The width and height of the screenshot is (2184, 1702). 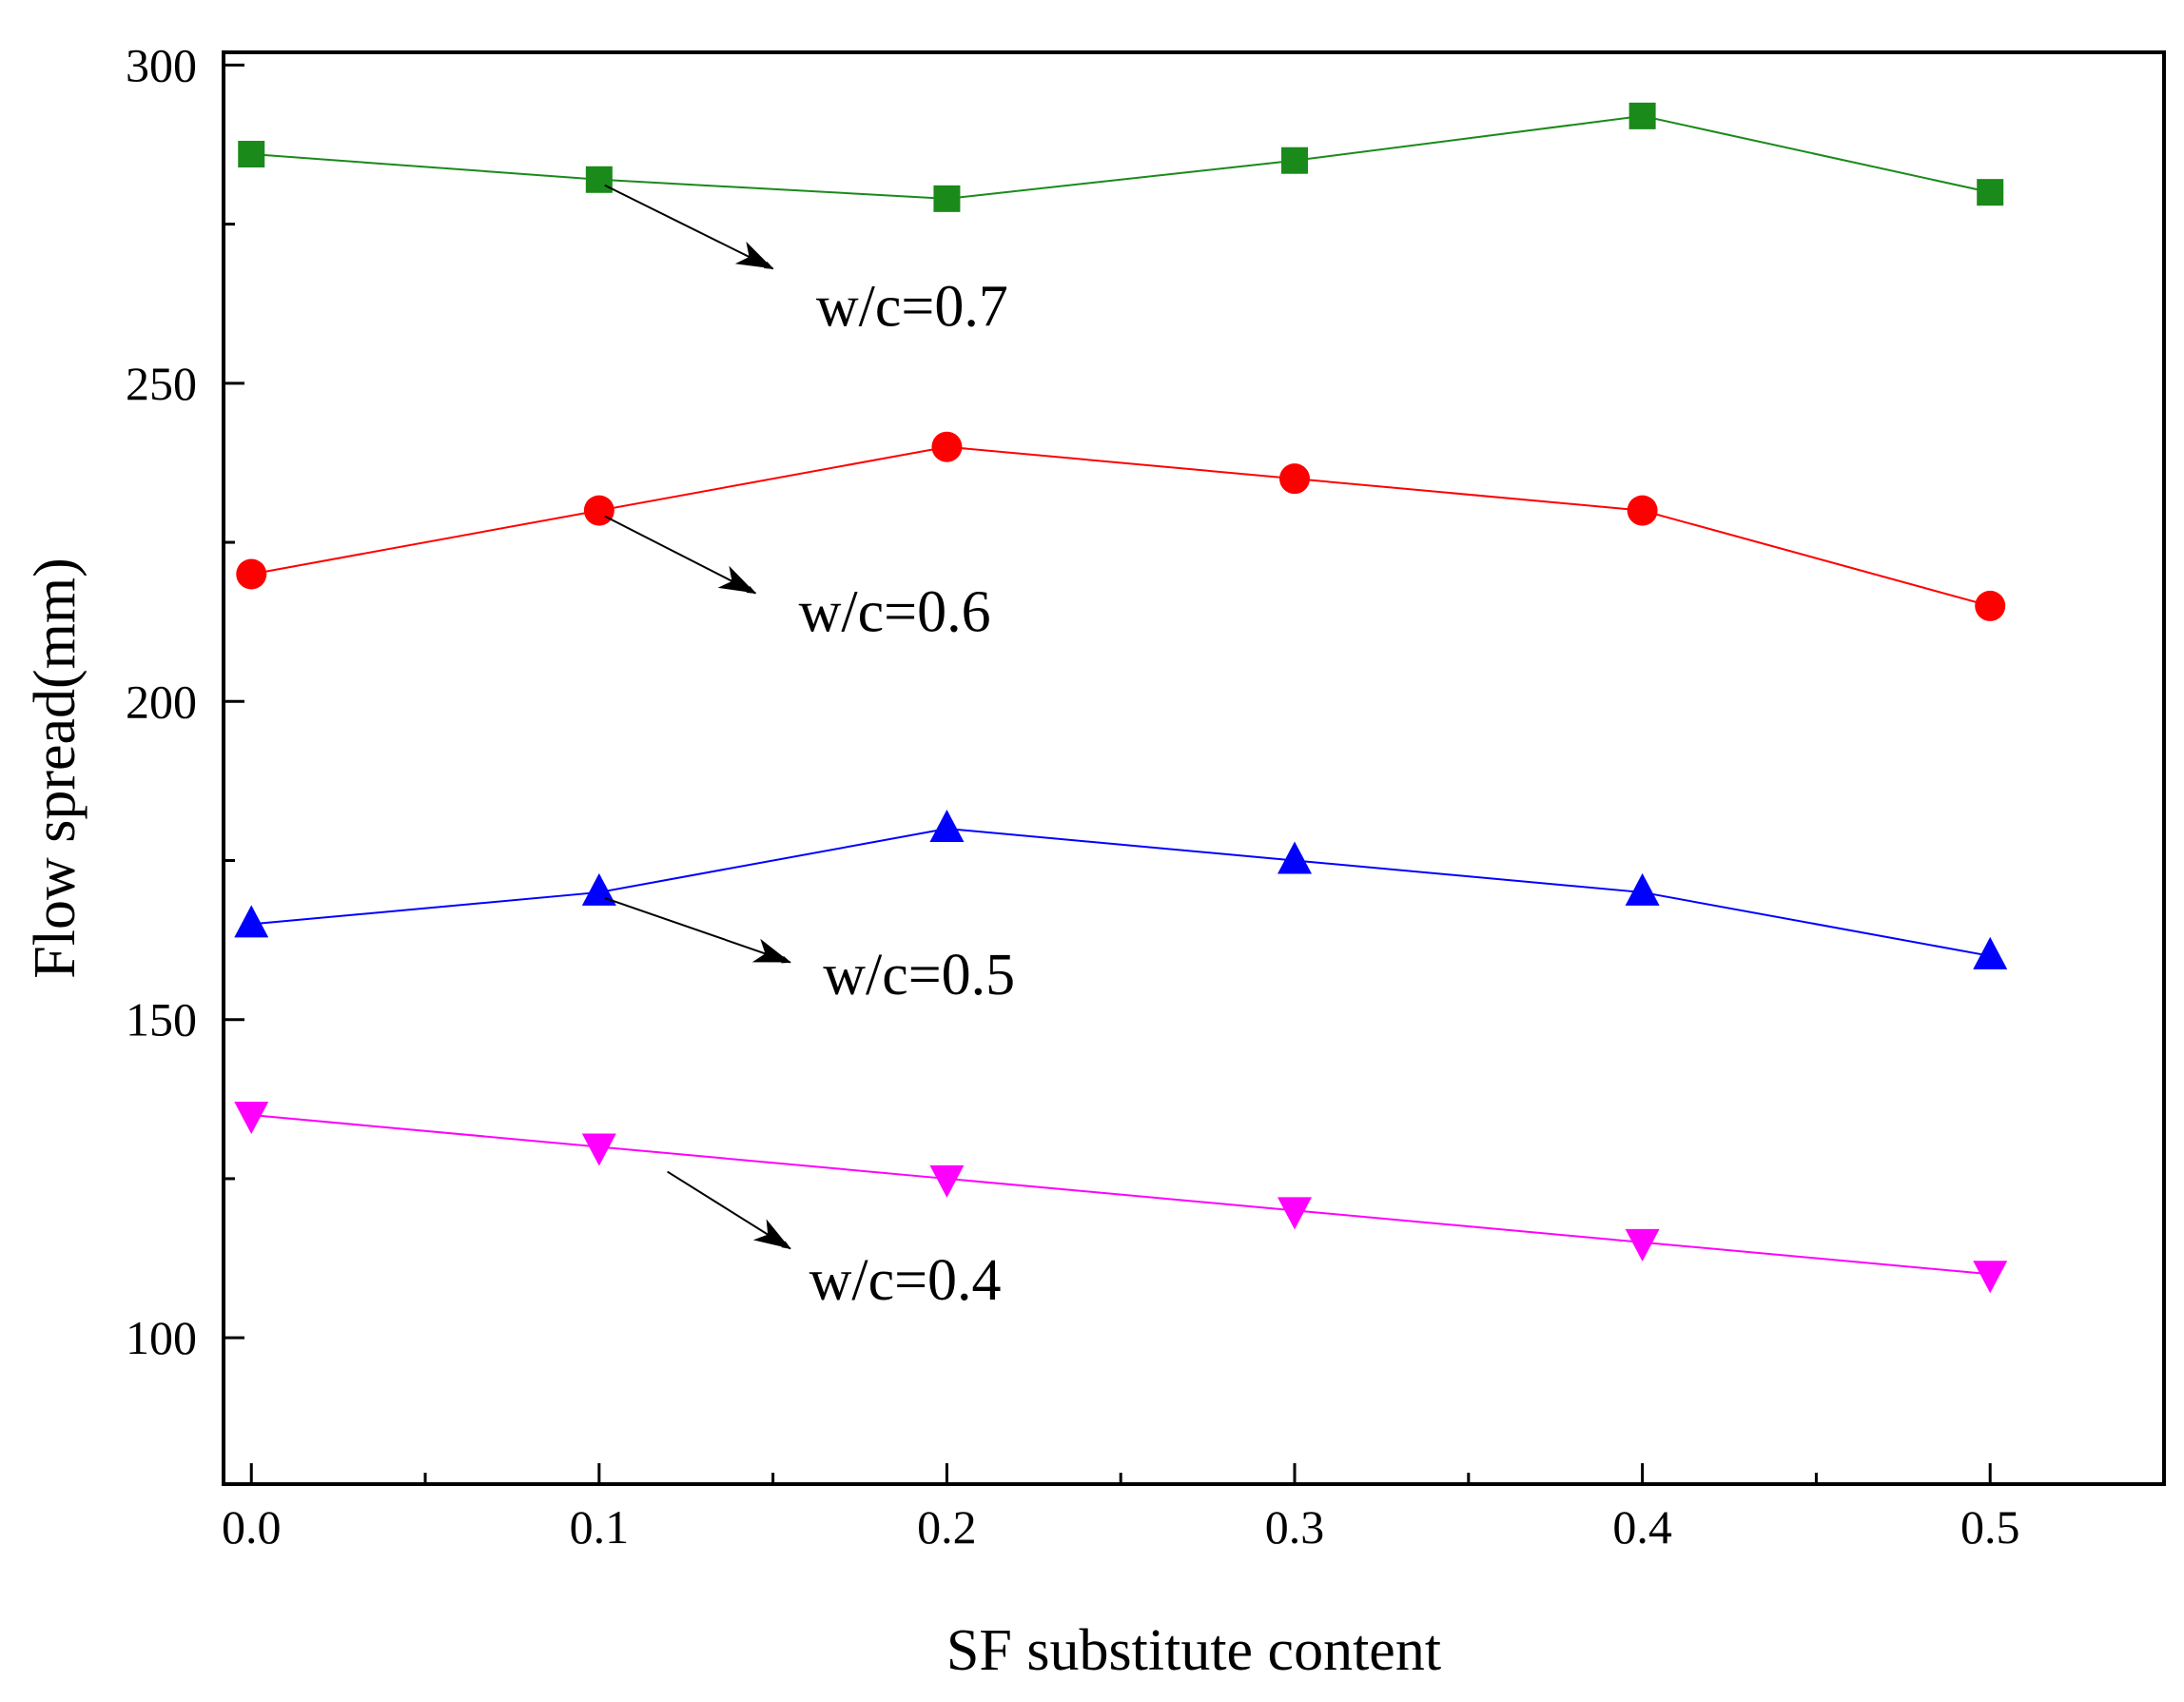 I want to click on x-tick-label: 0.1, so click(x=600, y=1527).